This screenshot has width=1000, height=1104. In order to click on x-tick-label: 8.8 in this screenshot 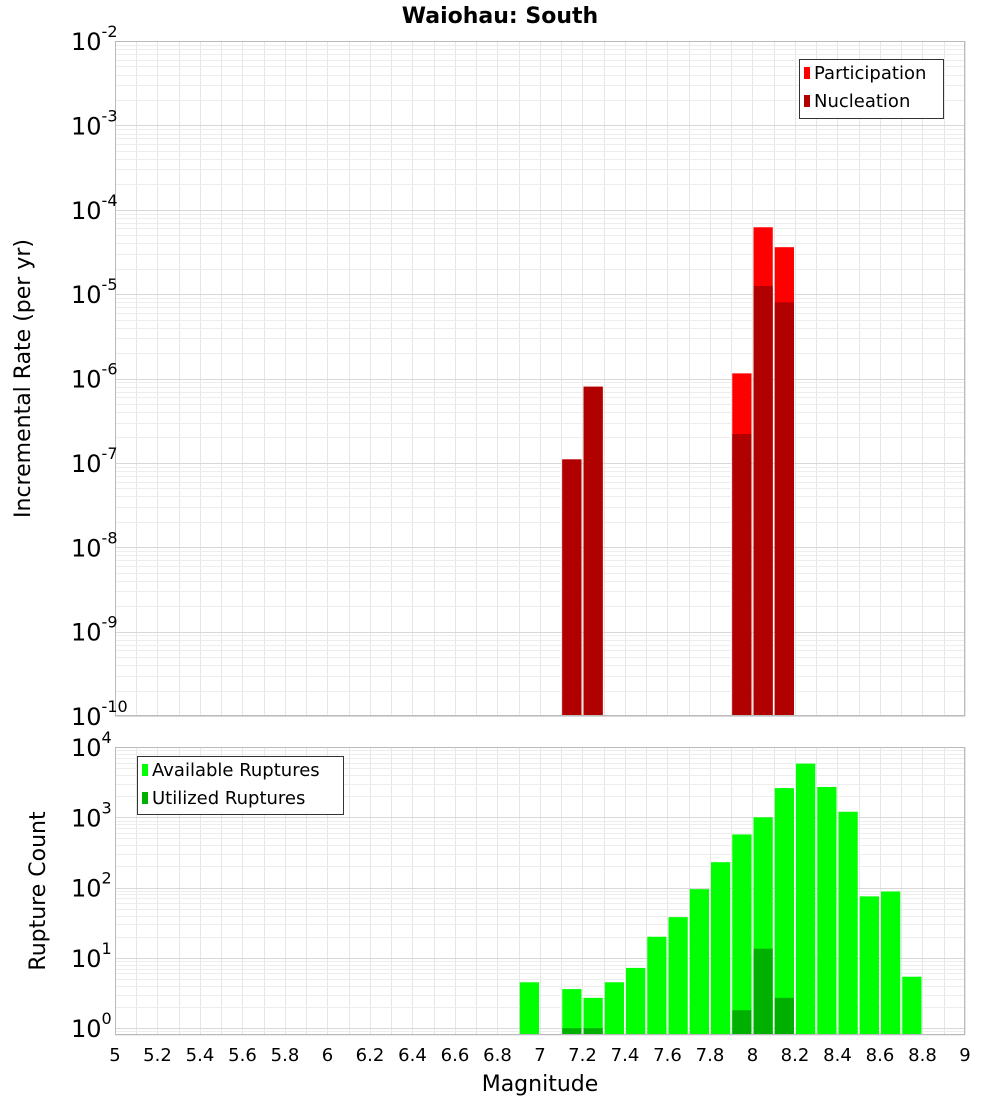, I will do `click(922, 1055)`.